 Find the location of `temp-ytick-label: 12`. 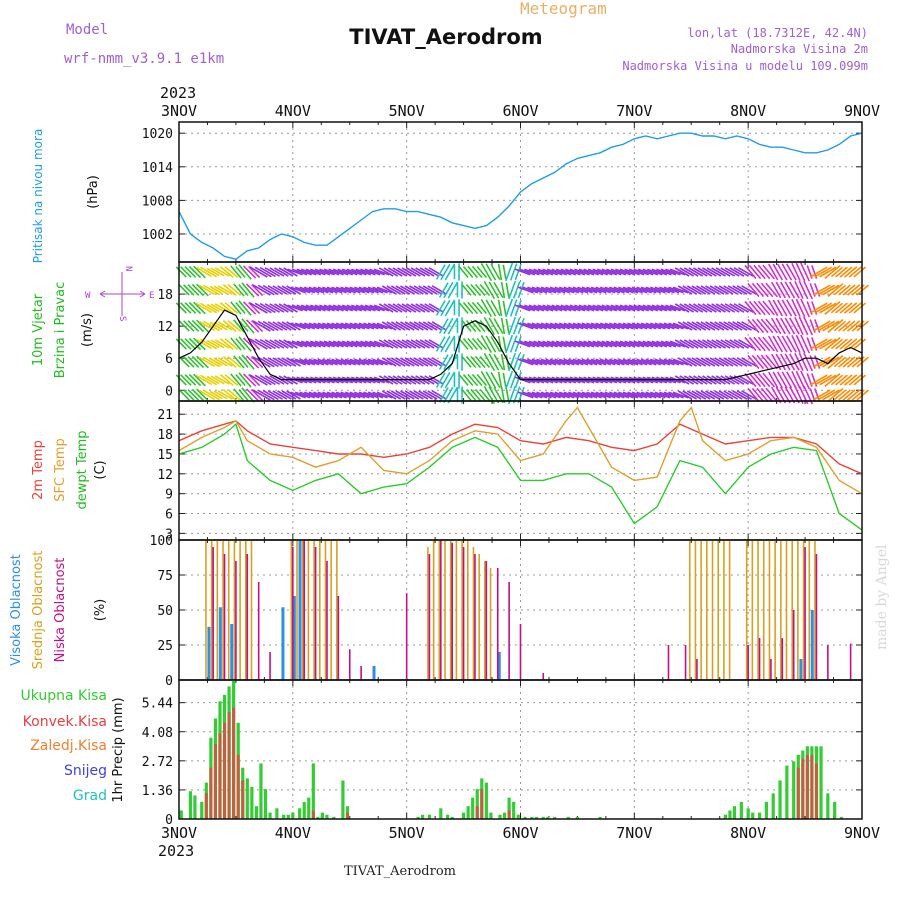

temp-ytick-label: 12 is located at coordinates (165, 475).